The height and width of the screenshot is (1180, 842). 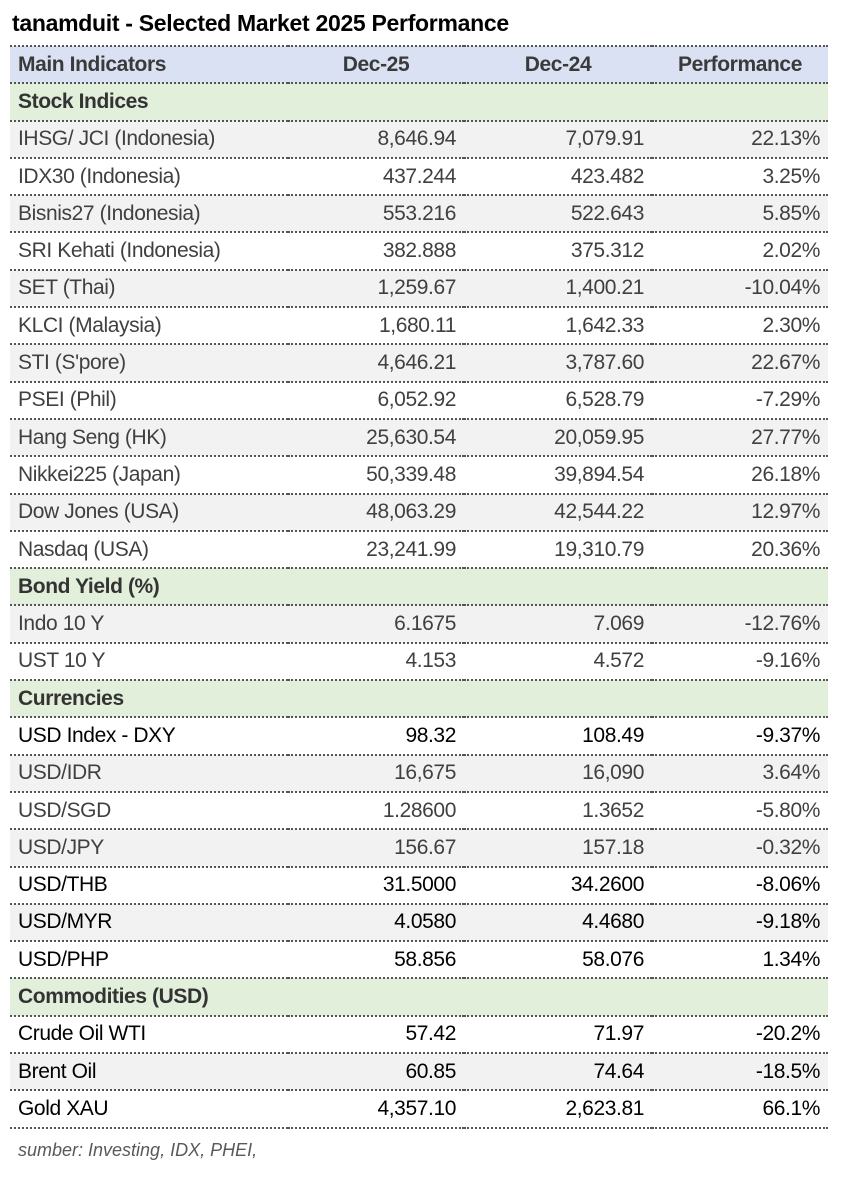 I want to click on dec-25-value: 4.0580, so click(x=376, y=923).